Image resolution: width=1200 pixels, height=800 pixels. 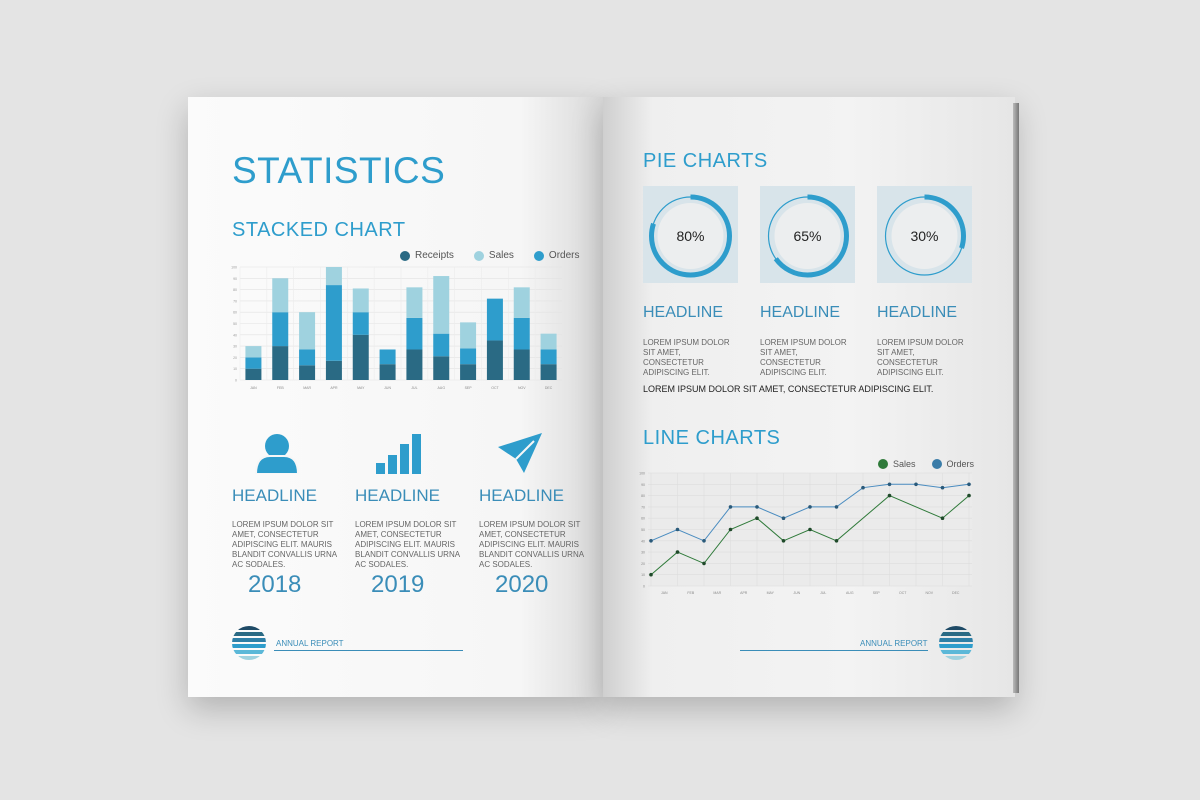 I want to click on x-tick-label: SEP, so click(x=469, y=388).